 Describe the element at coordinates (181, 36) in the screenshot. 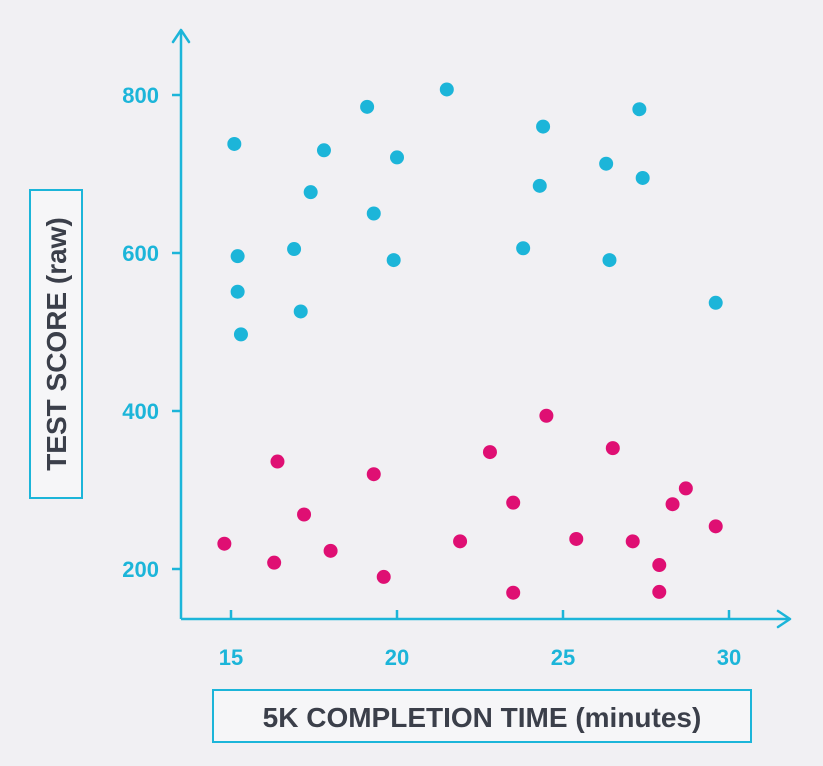

I see `y-axis-arrowhead` at that location.